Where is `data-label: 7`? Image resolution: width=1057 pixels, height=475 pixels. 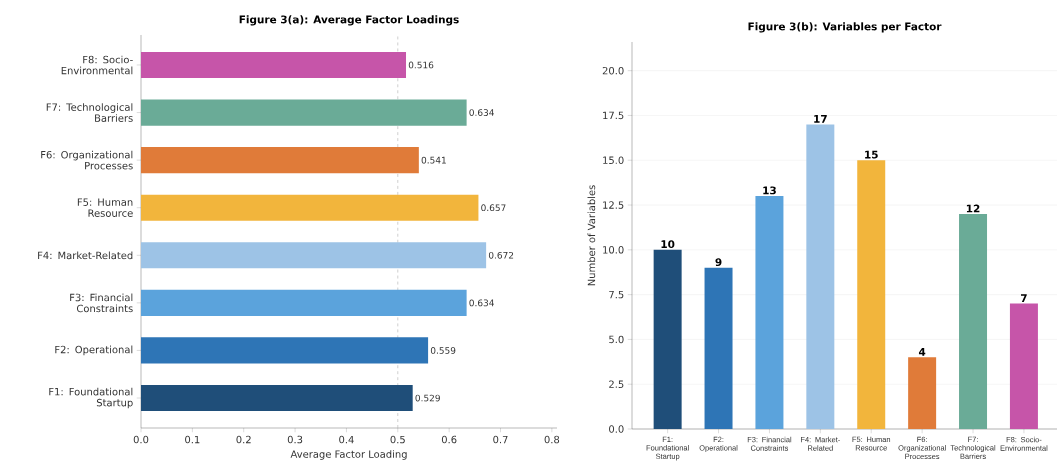
data-label: 7 is located at coordinates (1024, 298).